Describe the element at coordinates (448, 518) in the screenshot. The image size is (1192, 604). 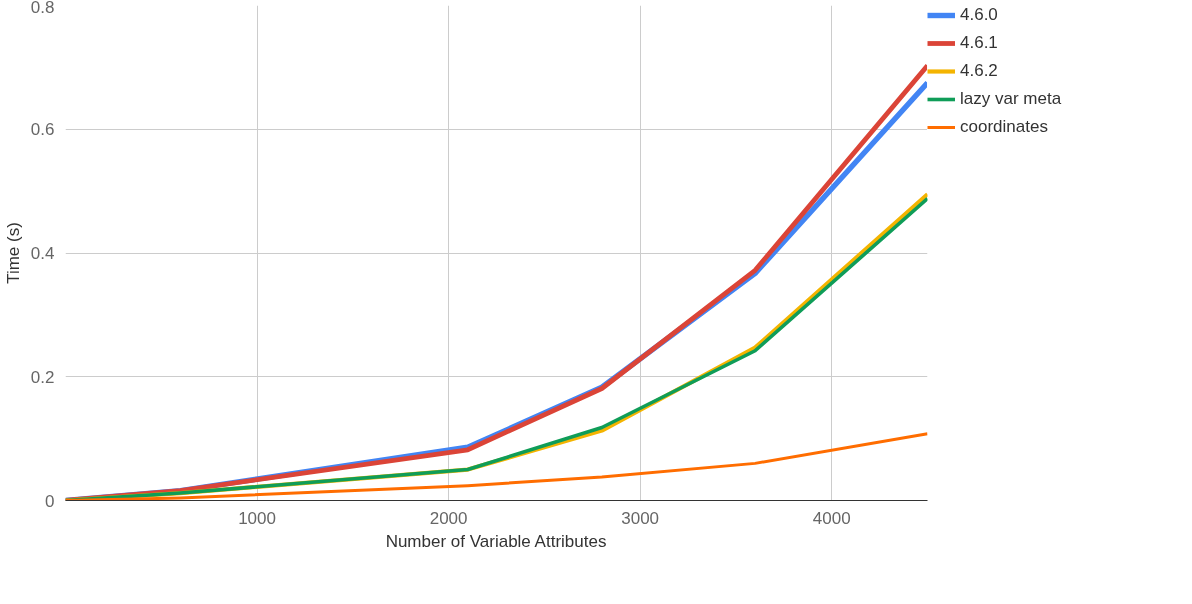
I see `x-tick-label: 2000` at that location.